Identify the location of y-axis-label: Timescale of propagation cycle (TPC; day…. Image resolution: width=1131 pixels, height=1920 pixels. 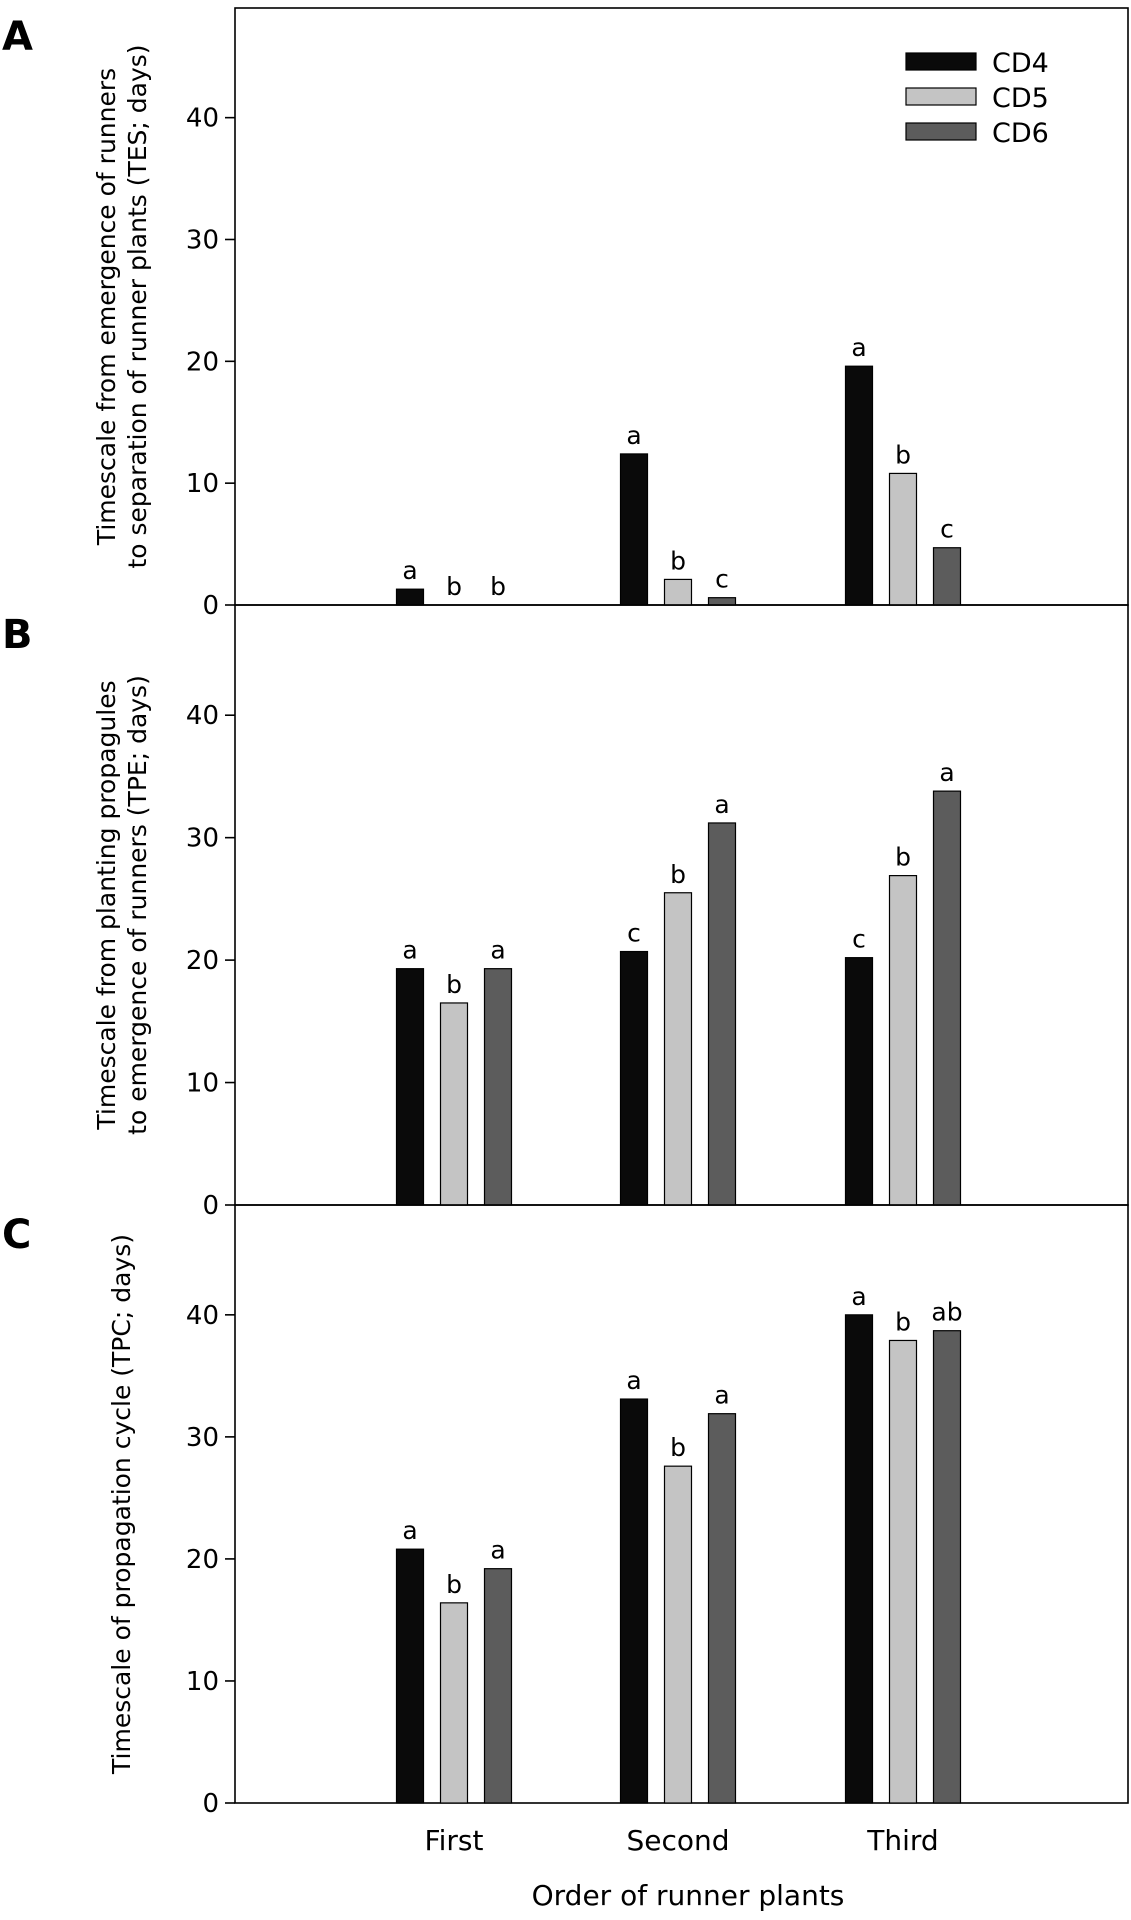
(121, 1504).